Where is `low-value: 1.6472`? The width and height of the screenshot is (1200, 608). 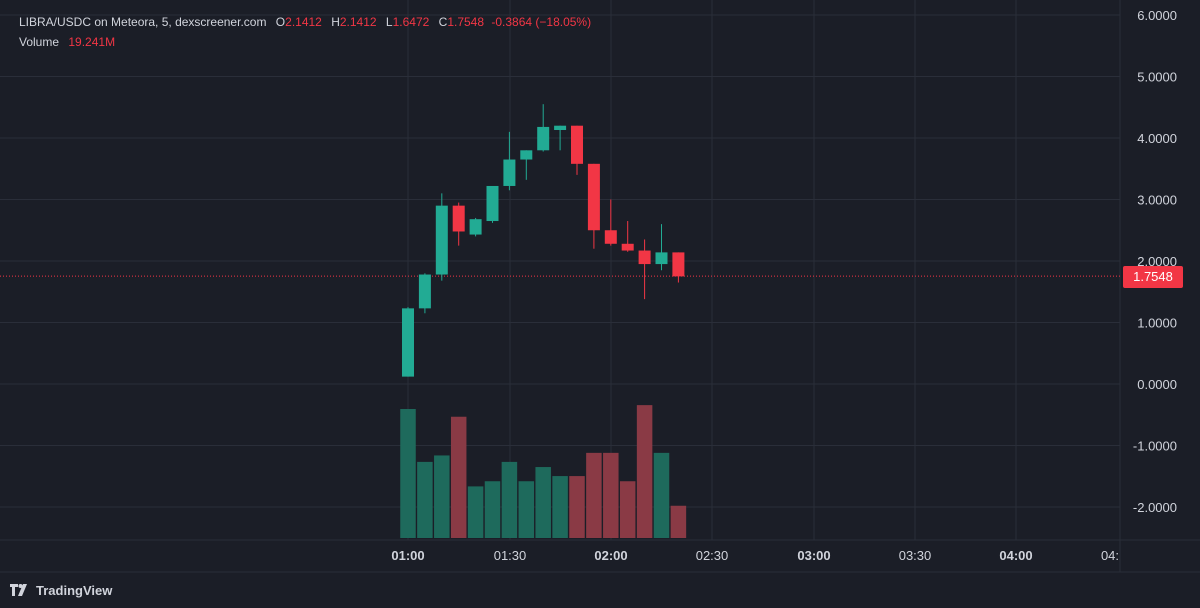 low-value: 1.6472 is located at coordinates (411, 22).